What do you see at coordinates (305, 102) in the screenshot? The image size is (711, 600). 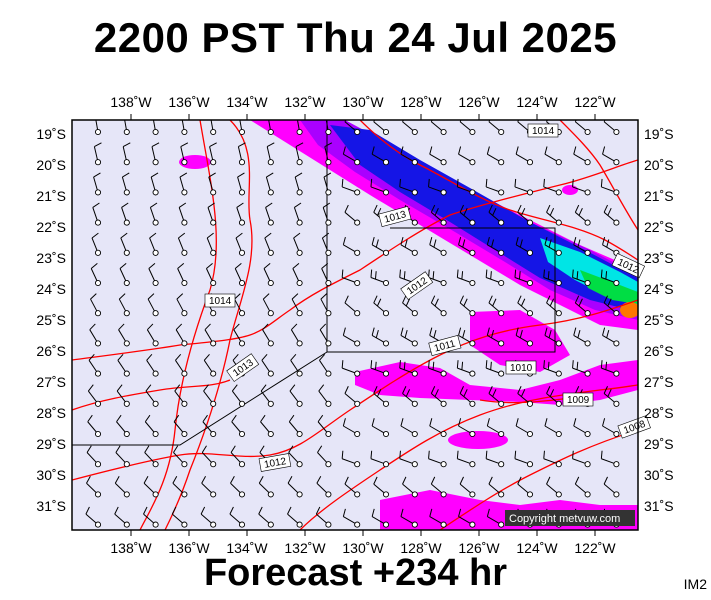 I see `lon-tick-label: 132˚W` at bounding box center [305, 102].